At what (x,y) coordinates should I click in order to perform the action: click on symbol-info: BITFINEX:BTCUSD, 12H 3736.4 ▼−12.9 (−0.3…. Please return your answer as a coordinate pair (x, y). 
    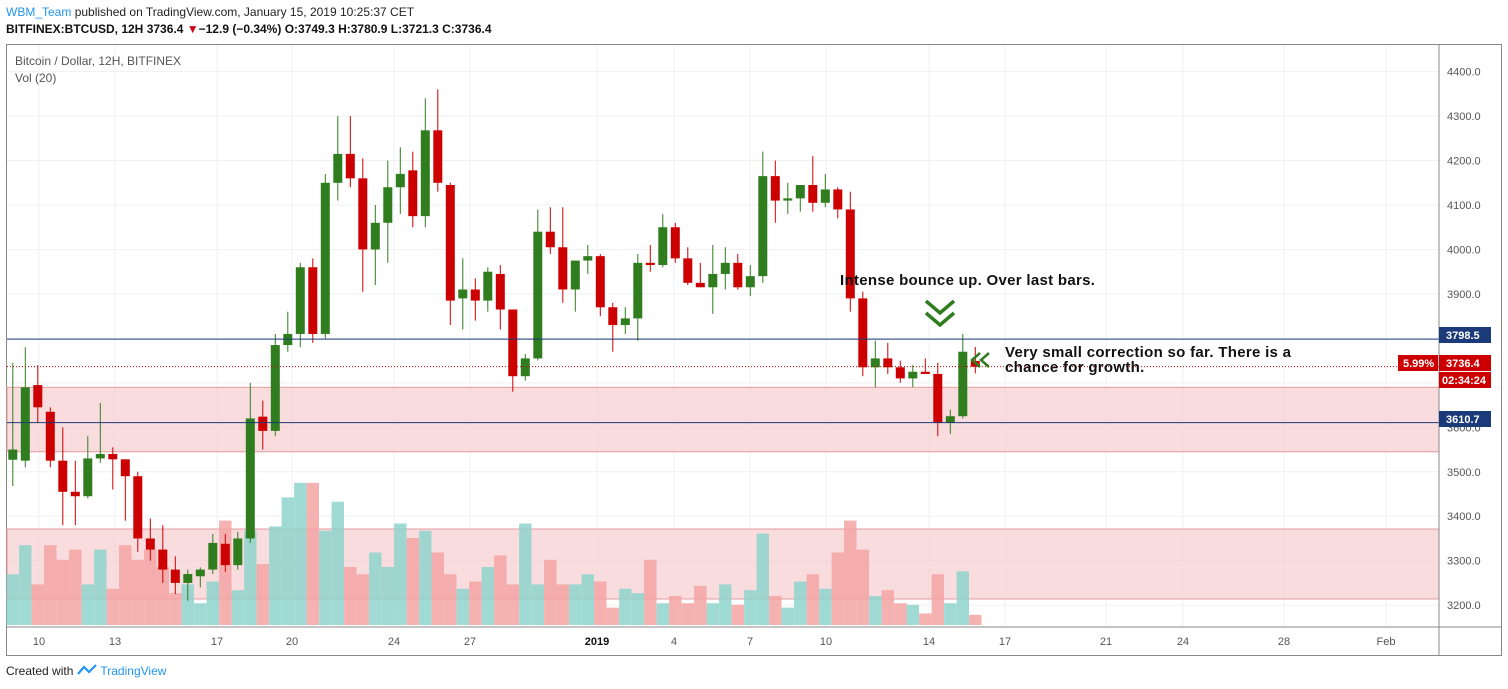
    Looking at the image, I should click on (249, 29).